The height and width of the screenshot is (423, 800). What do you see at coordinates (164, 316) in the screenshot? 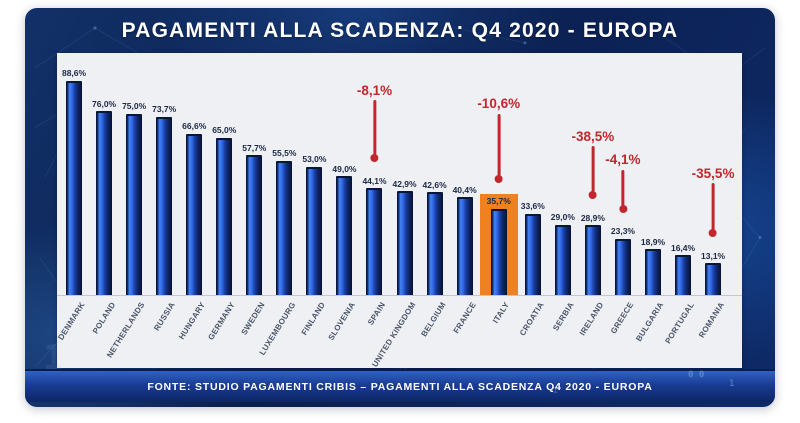
I see `country-label: RUSSIA` at bounding box center [164, 316].